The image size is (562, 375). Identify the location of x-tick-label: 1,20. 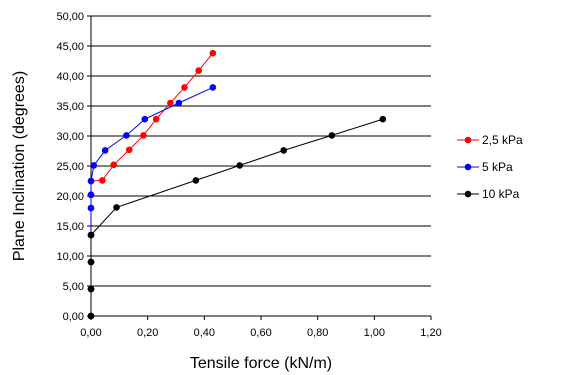
(430, 333).